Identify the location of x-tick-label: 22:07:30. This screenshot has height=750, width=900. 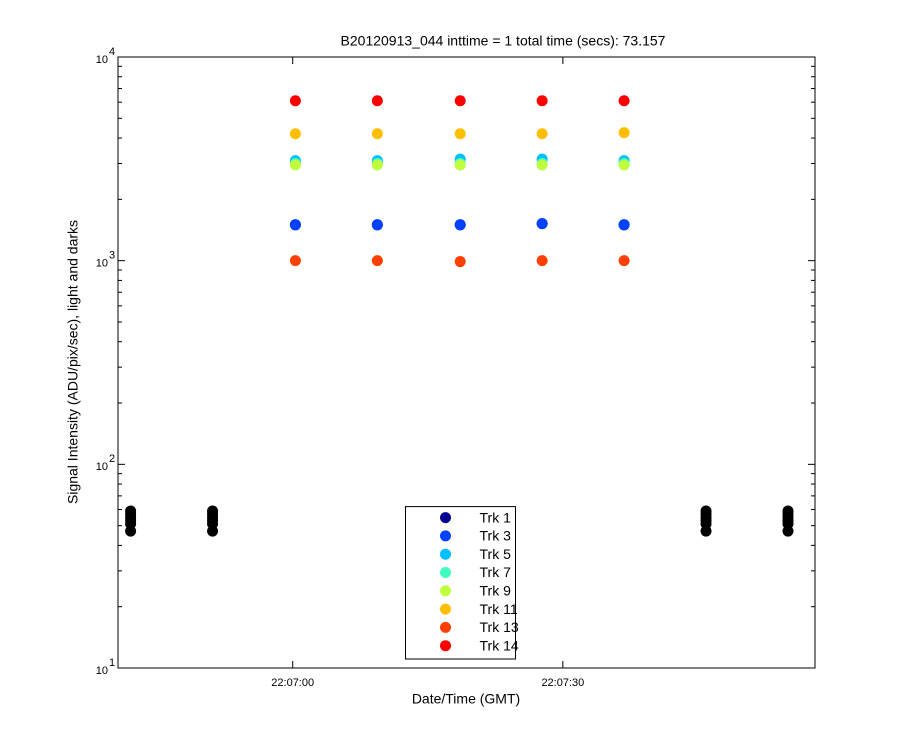
(562, 683).